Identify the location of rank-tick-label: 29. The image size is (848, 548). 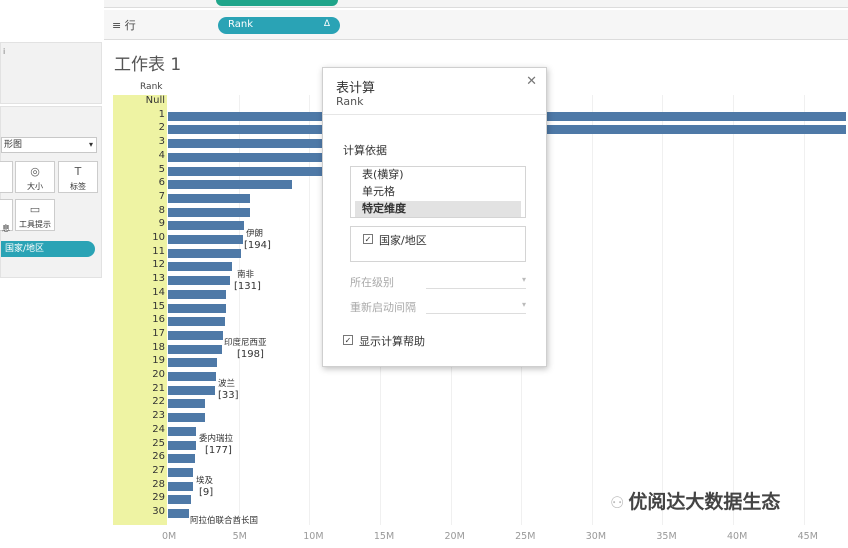
(158, 498).